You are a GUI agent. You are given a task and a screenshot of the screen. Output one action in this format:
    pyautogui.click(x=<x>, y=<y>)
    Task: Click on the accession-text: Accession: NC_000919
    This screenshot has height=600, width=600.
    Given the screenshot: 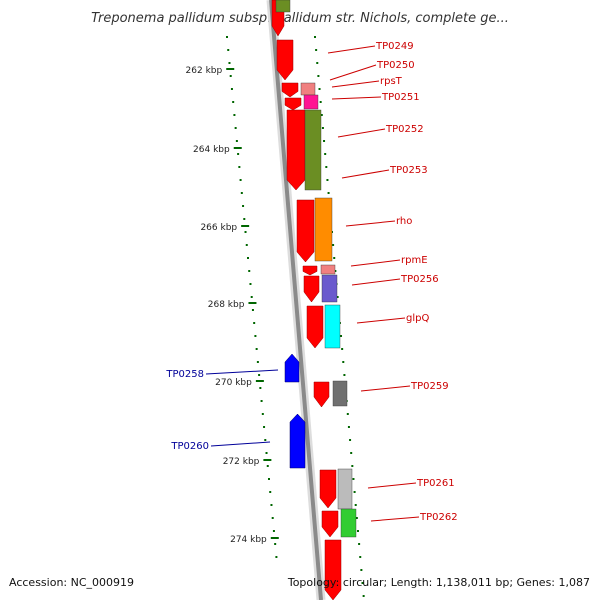 What is the action you would take?
    pyautogui.click(x=71, y=582)
    